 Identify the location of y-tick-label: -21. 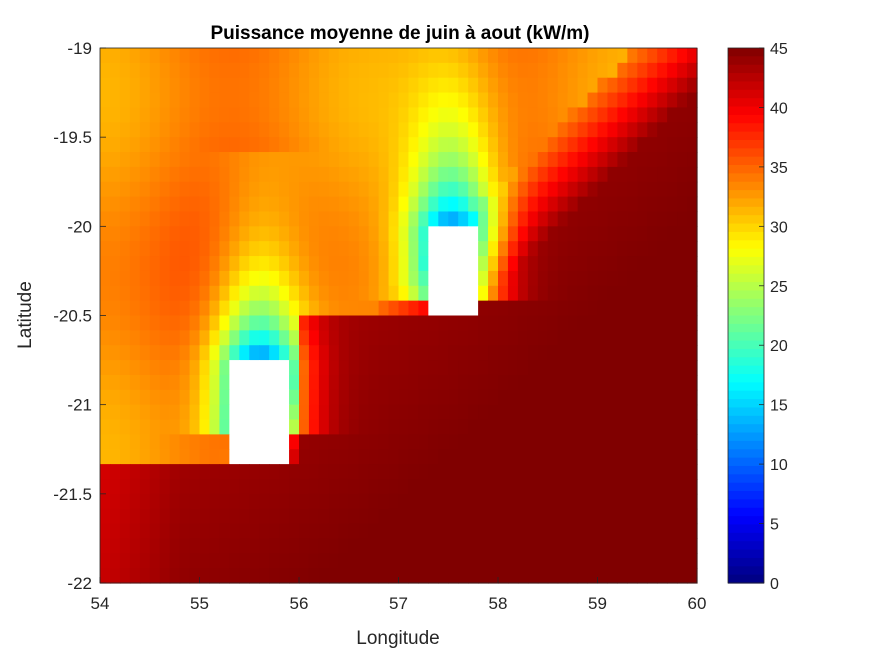
(79, 405).